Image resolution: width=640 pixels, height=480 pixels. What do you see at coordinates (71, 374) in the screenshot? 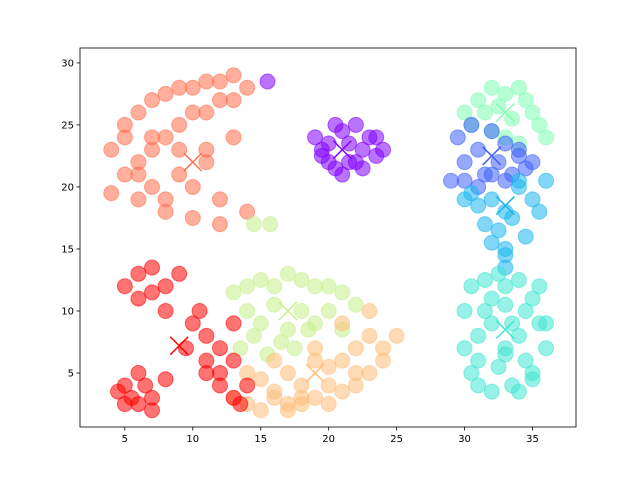
I see `y-tick-label: 5` at bounding box center [71, 374].